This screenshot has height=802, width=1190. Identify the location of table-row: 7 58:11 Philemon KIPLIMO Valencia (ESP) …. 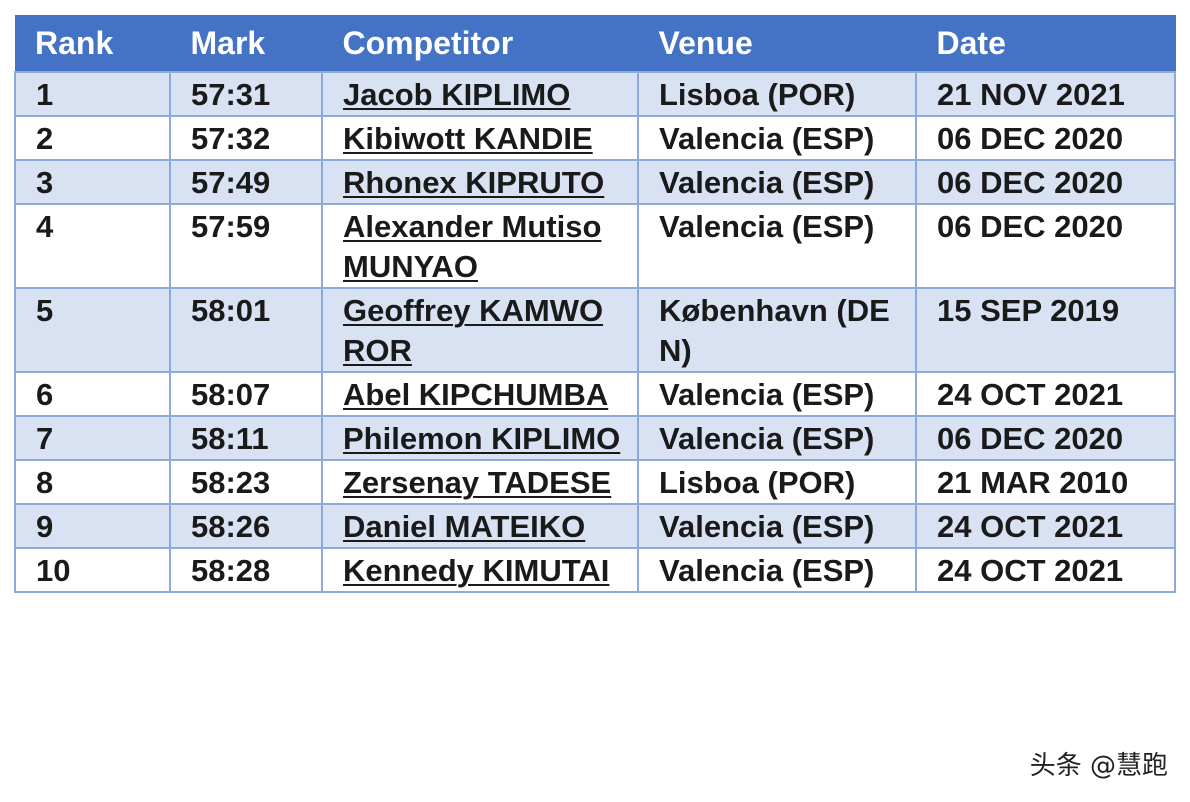
(595, 438).